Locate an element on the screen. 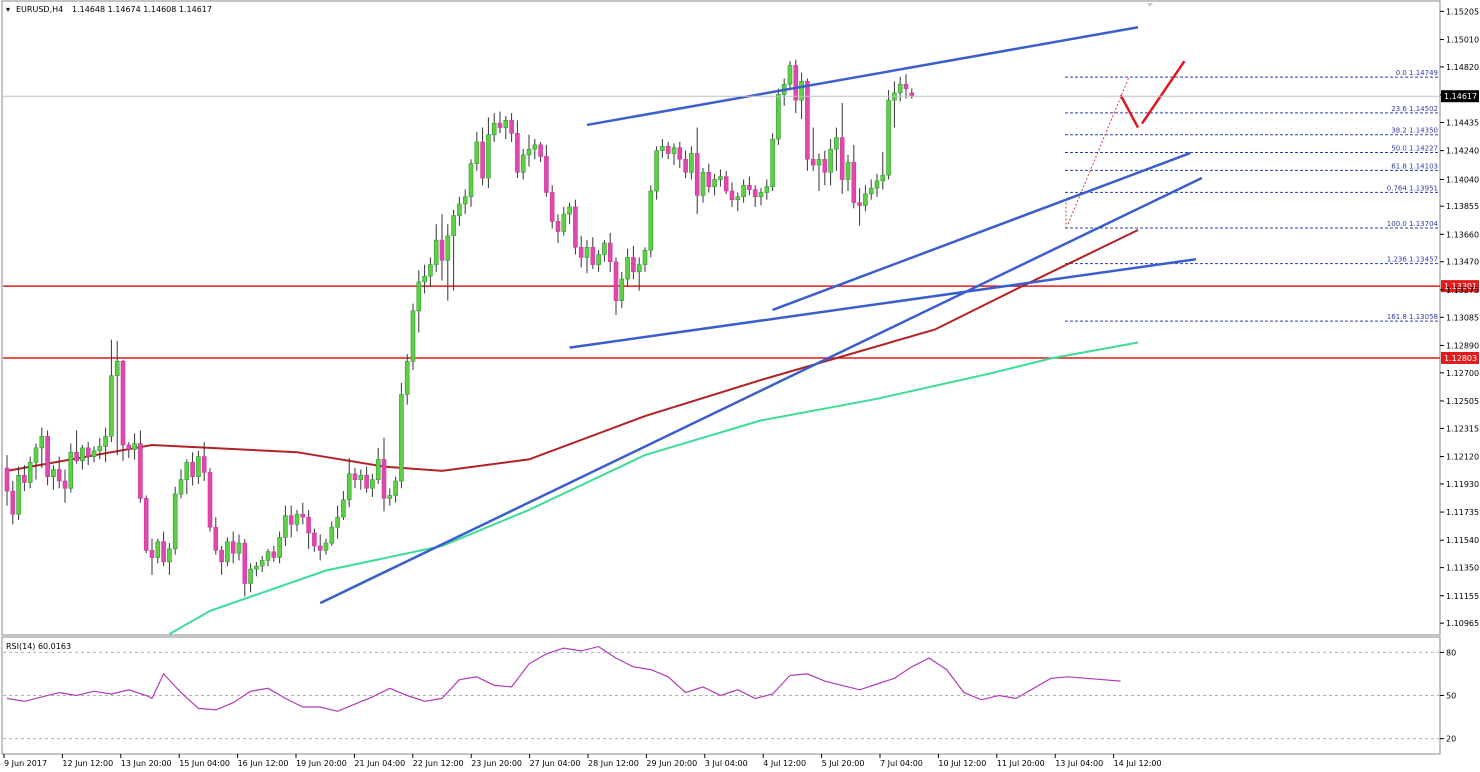 The image size is (1480, 772). time-tick-label: 16 Jun 12:00 is located at coordinates (263, 763).